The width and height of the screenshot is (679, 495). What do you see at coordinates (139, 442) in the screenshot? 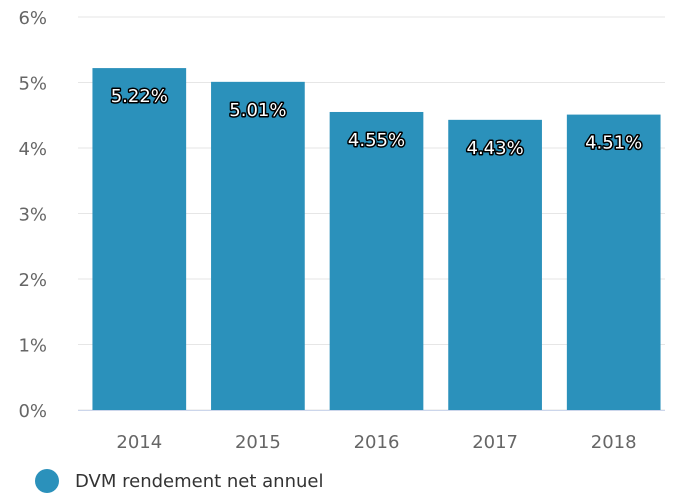
I see `x-tick-label: 2014` at bounding box center [139, 442].